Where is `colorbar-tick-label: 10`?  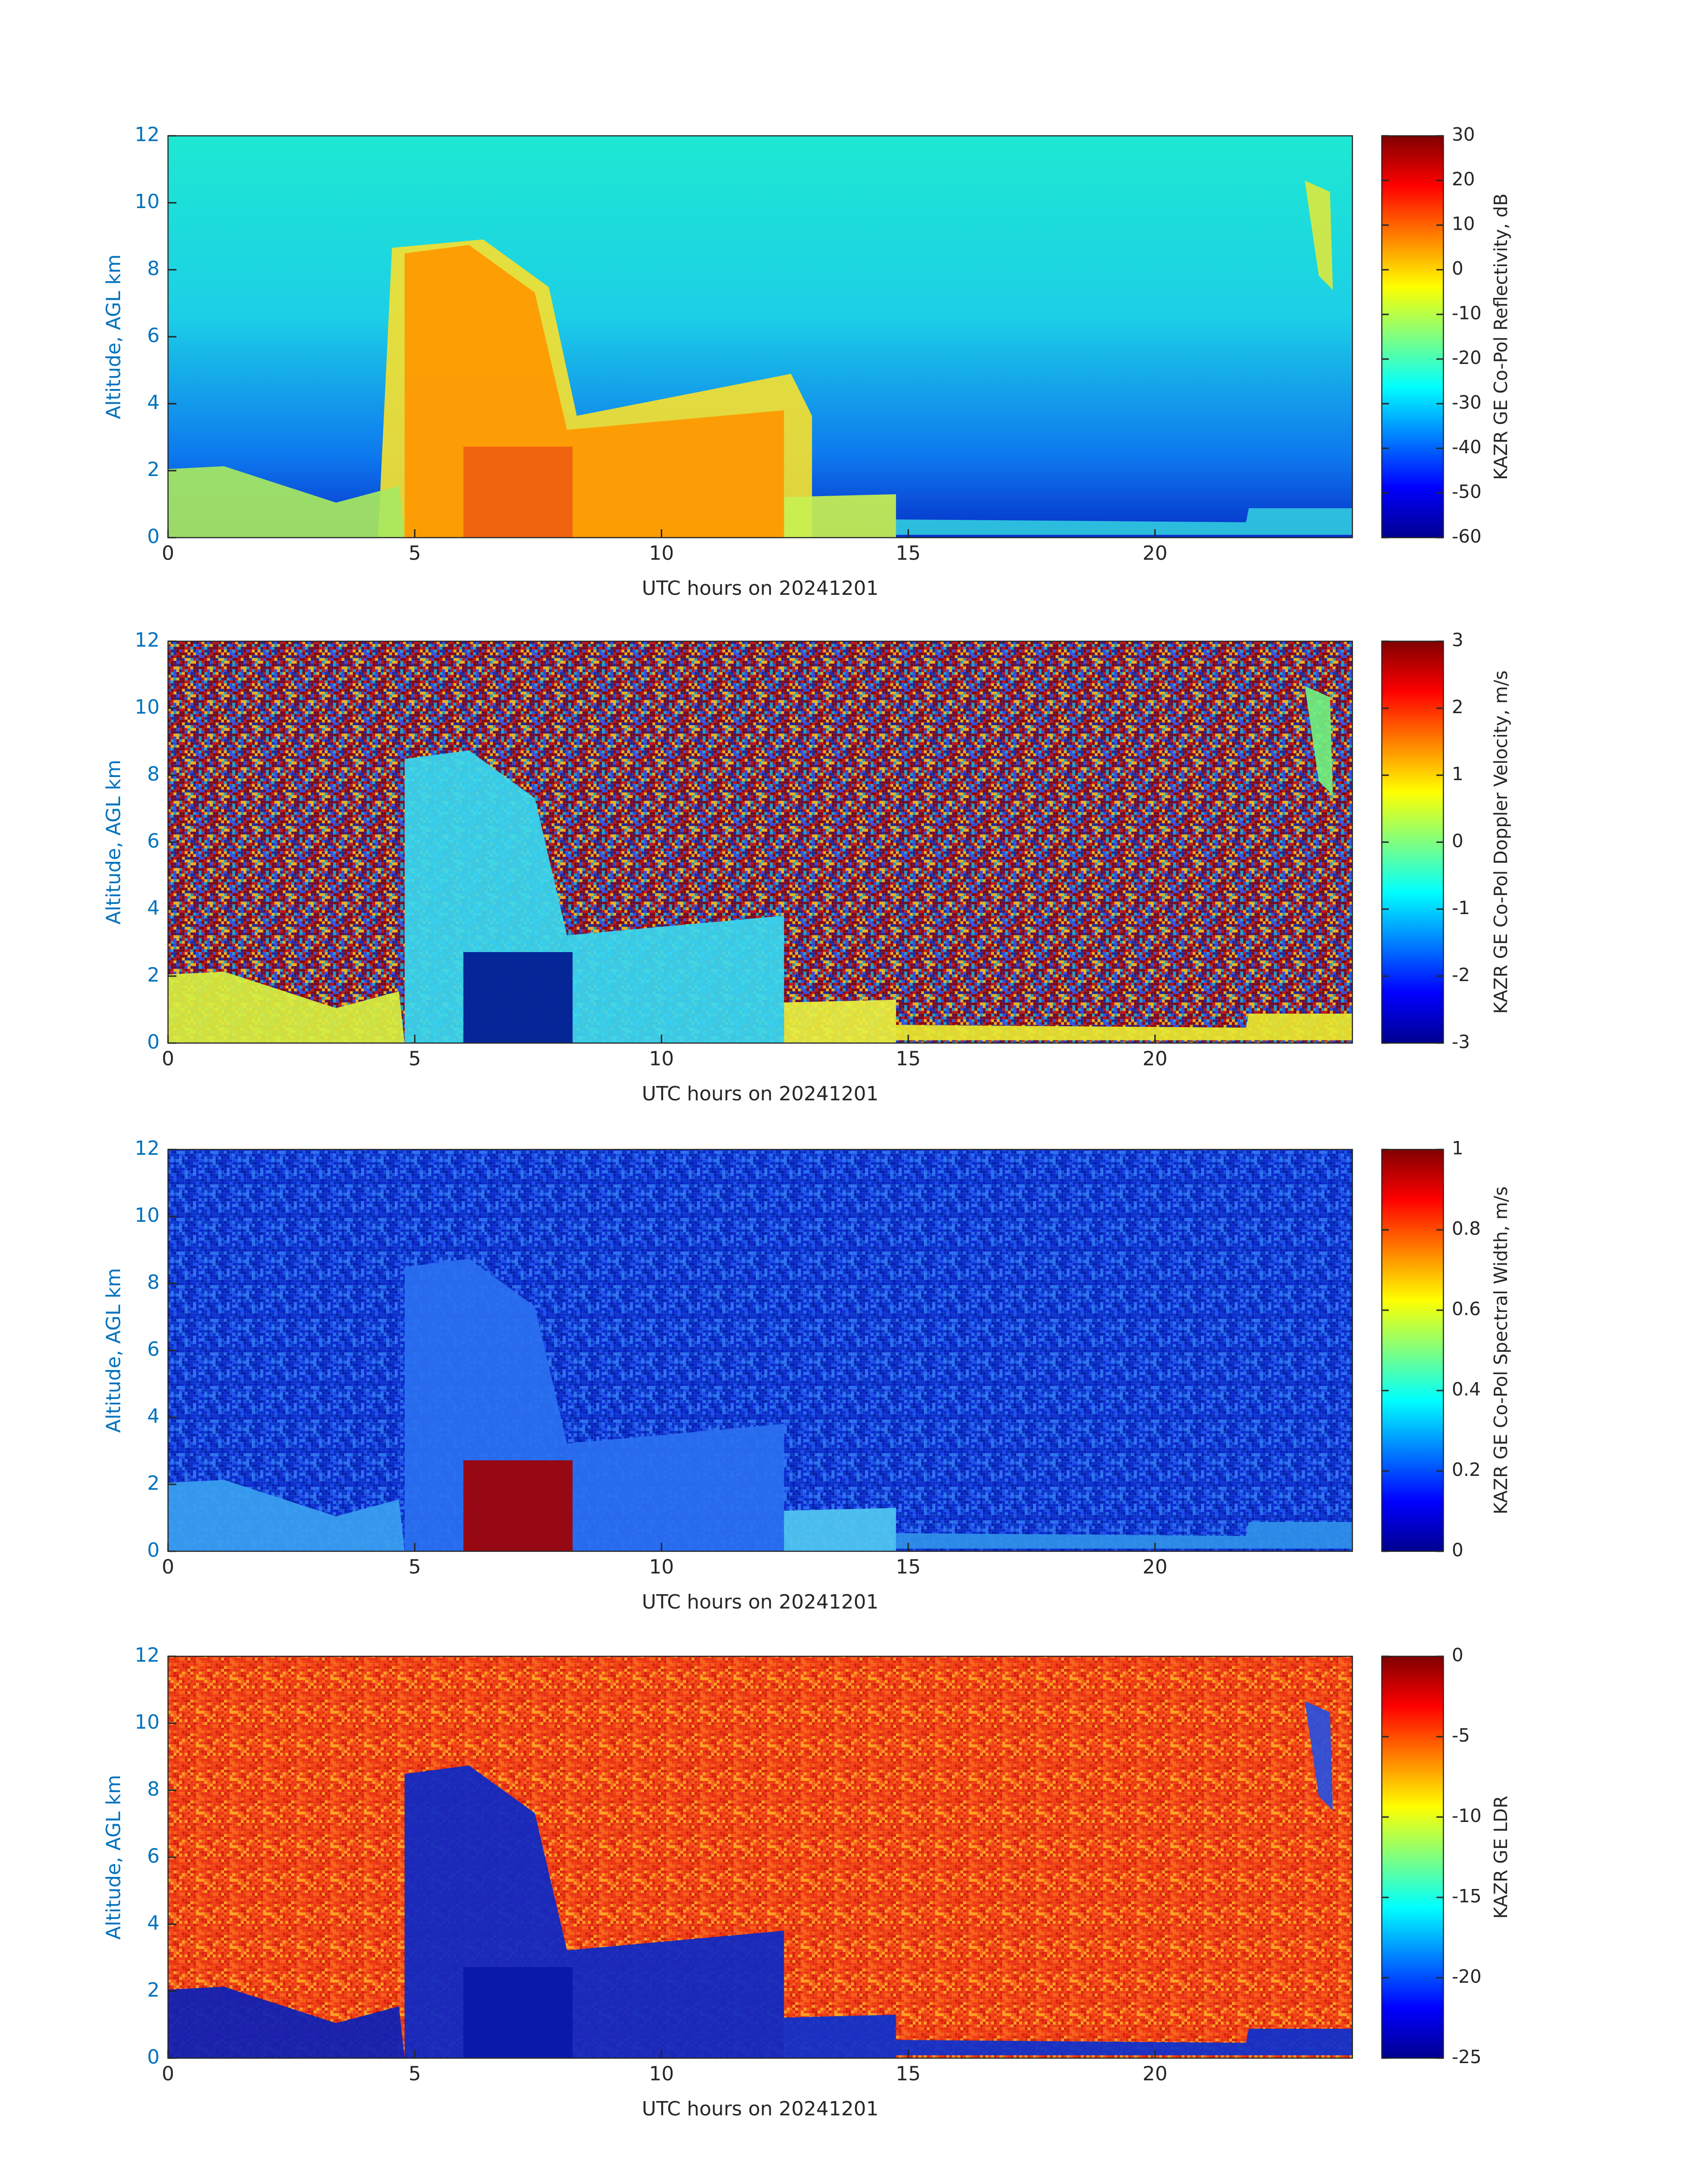 colorbar-tick-label: 10 is located at coordinates (1463, 223).